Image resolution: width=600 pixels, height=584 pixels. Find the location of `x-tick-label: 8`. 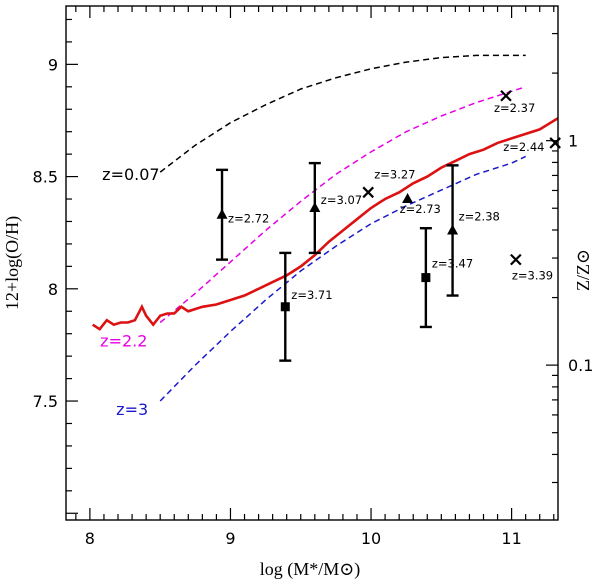

x-tick-label: 8 is located at coordinates (90, 538).